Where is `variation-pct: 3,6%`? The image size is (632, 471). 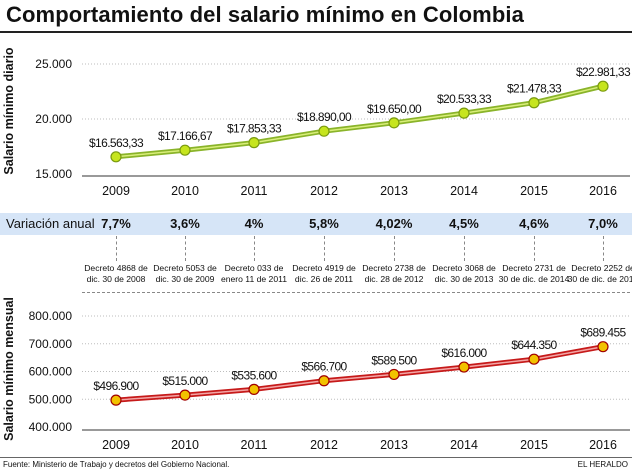 variation-pct: 3,6% is located at coordinates (185, 223).